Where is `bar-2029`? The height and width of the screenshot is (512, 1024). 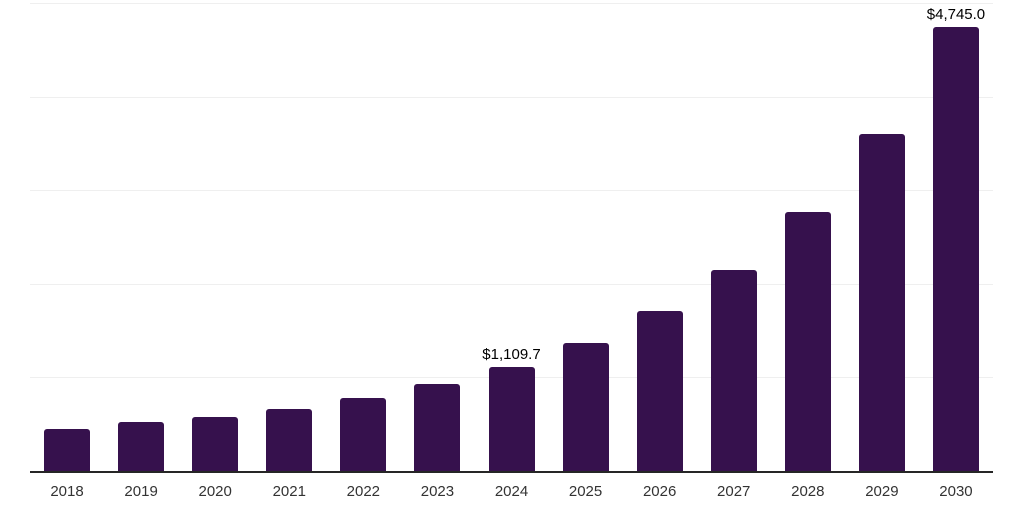 bar-2029 is located at coordinates (881, 302).